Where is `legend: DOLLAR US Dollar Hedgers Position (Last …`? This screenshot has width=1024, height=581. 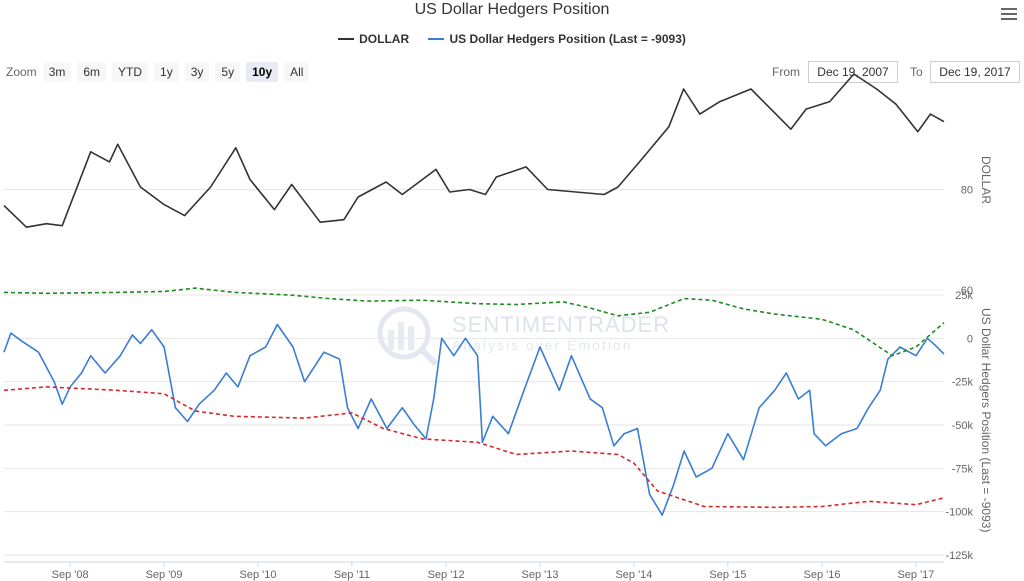
legend: DOLLAR US Dollar Hedgers Position (Last … is located at coordinates (512, 37).